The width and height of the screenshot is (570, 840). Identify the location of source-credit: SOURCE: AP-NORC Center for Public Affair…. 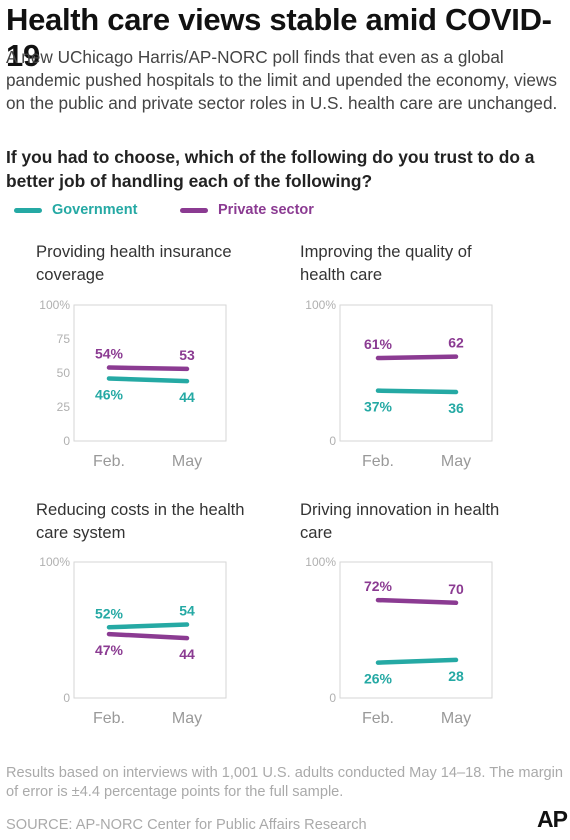
(186, 825).